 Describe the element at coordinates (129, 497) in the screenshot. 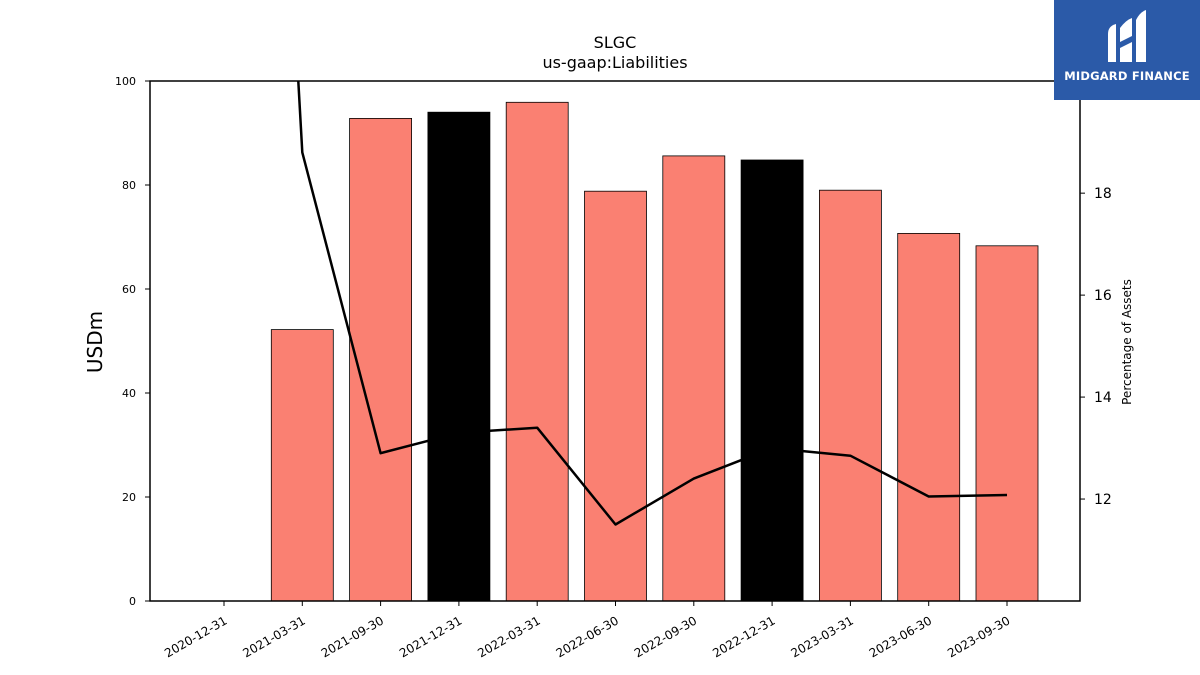

I see `y-tick-label-20: 20` at that location.